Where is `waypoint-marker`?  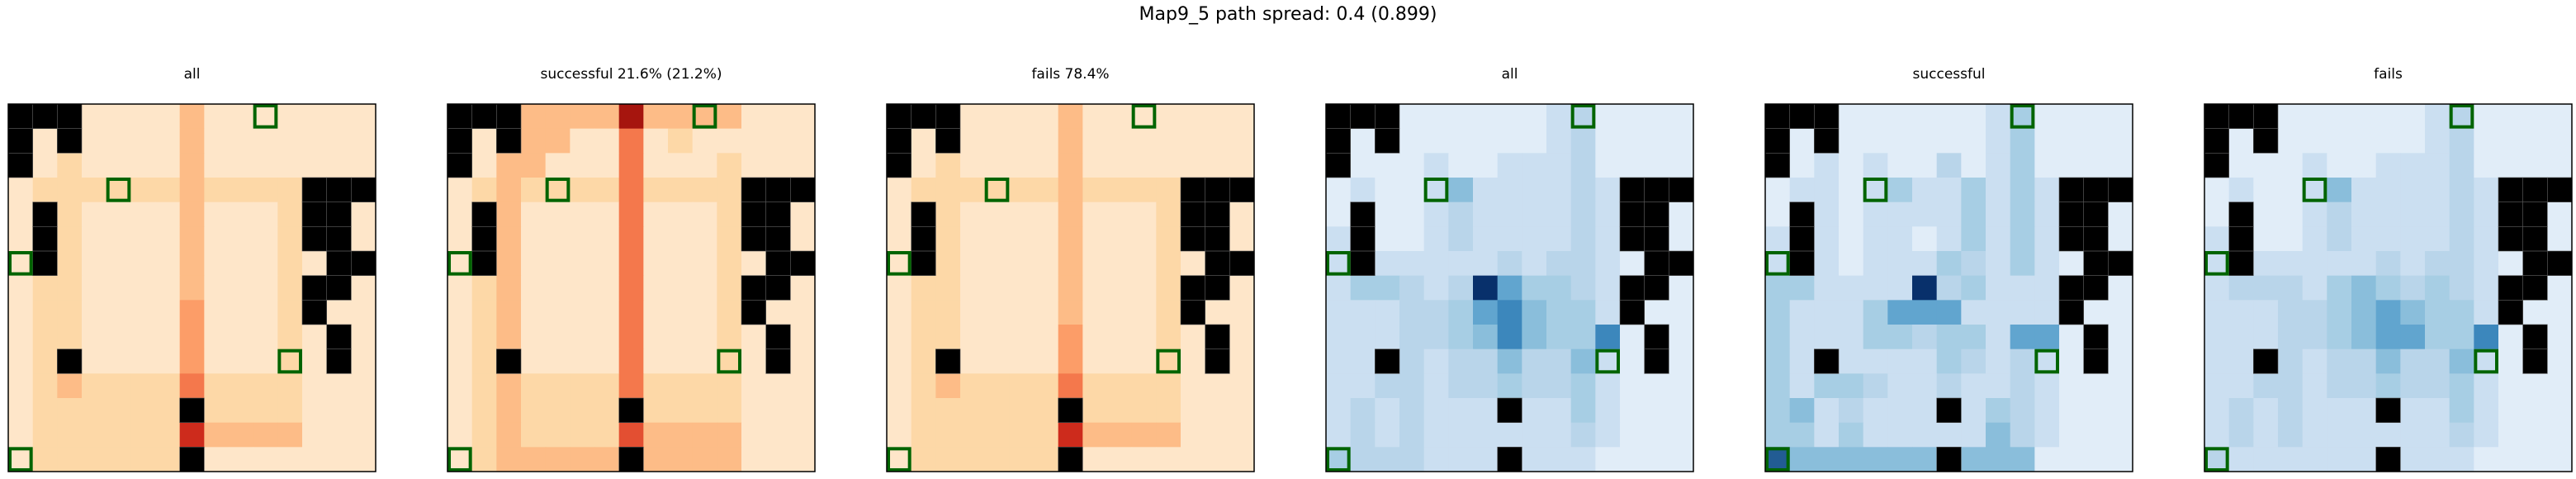 waypoint-marker is located at coordinates (1338, 460).